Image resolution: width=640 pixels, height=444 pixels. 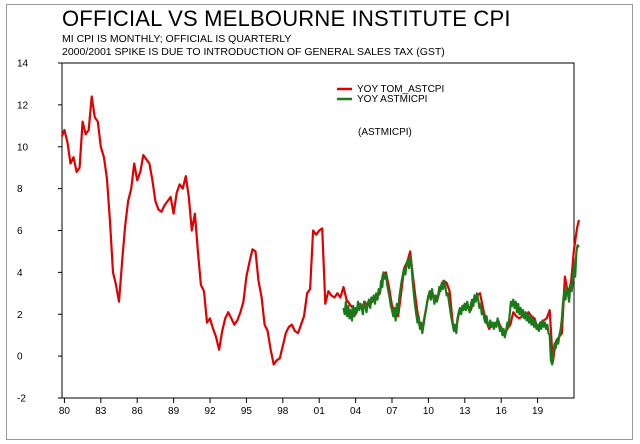 What do you see at coordinates (390, 111) in the screenshot?
I see `legend: YOY TOM_ASTCPI YOY ASTMICPI (ASTMICPI)` at bounding box center [390, 111].